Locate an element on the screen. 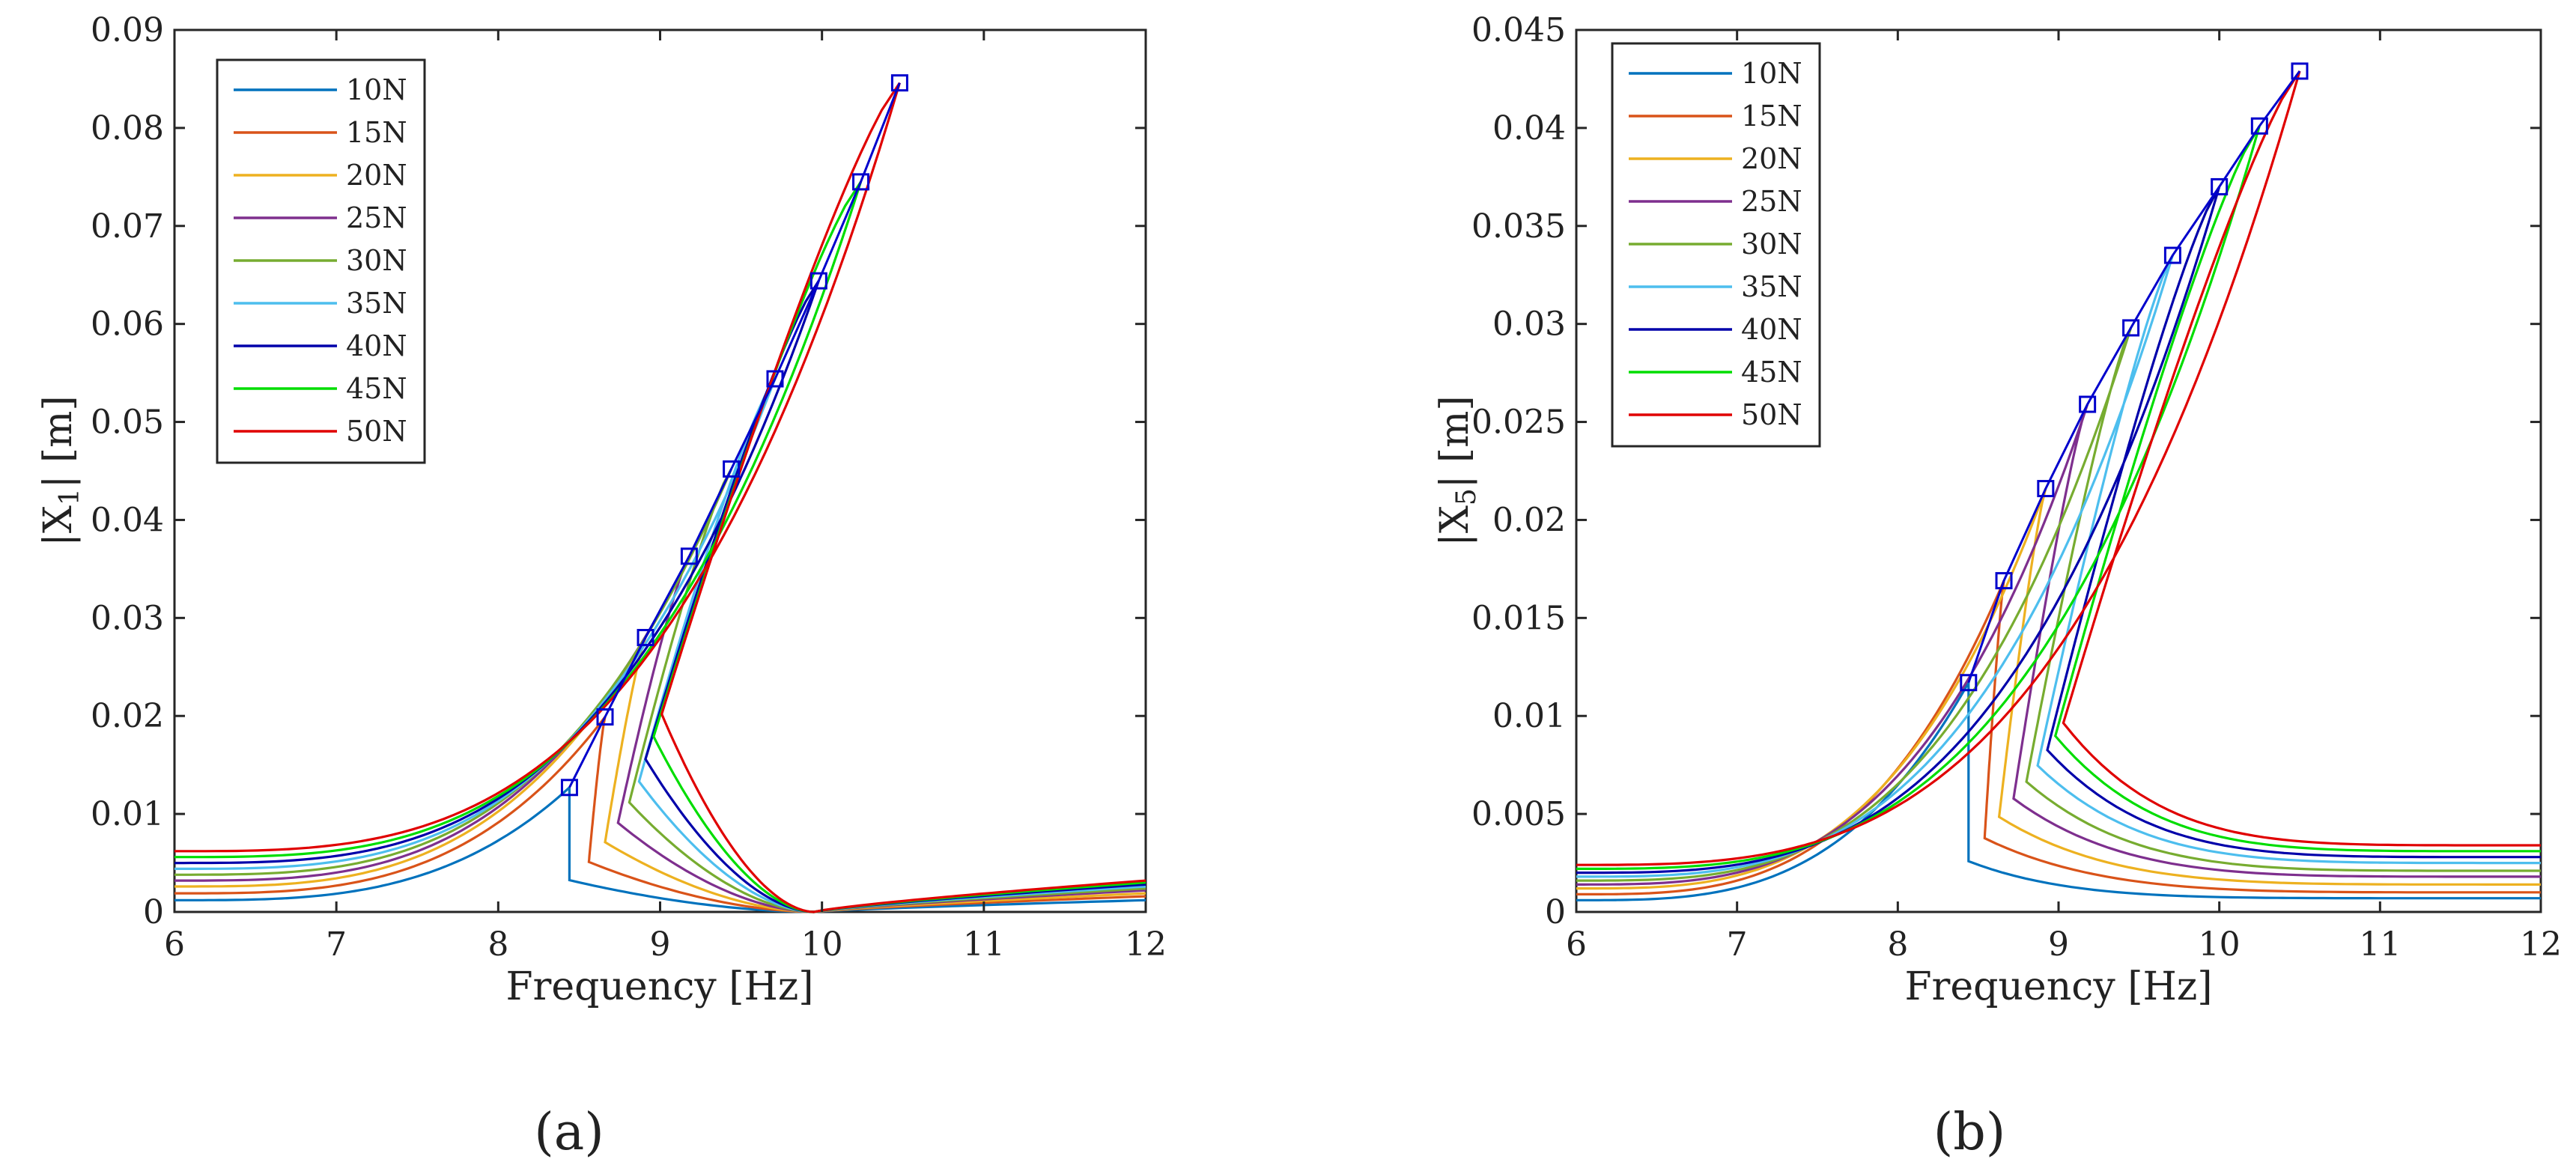  y-tick-label: 0.015 is located at coordinates (1518, 618).